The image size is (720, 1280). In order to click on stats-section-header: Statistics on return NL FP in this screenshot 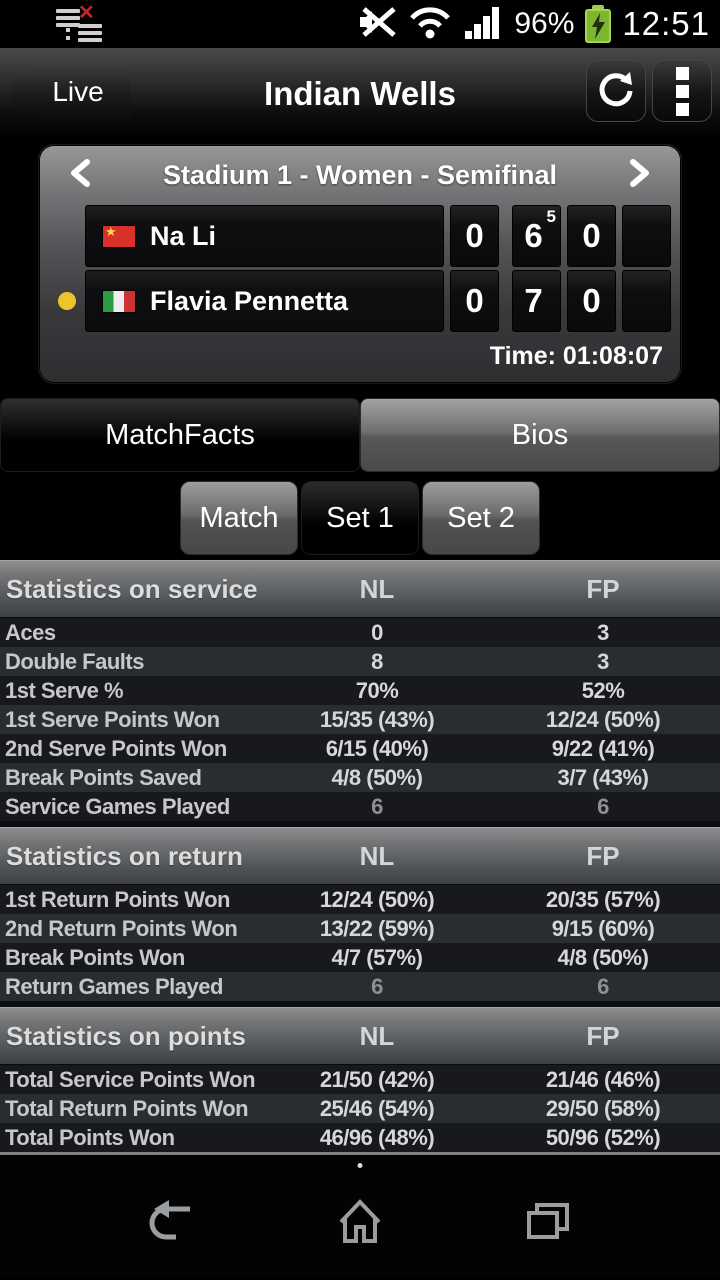, I will do `click(360, 856)`.